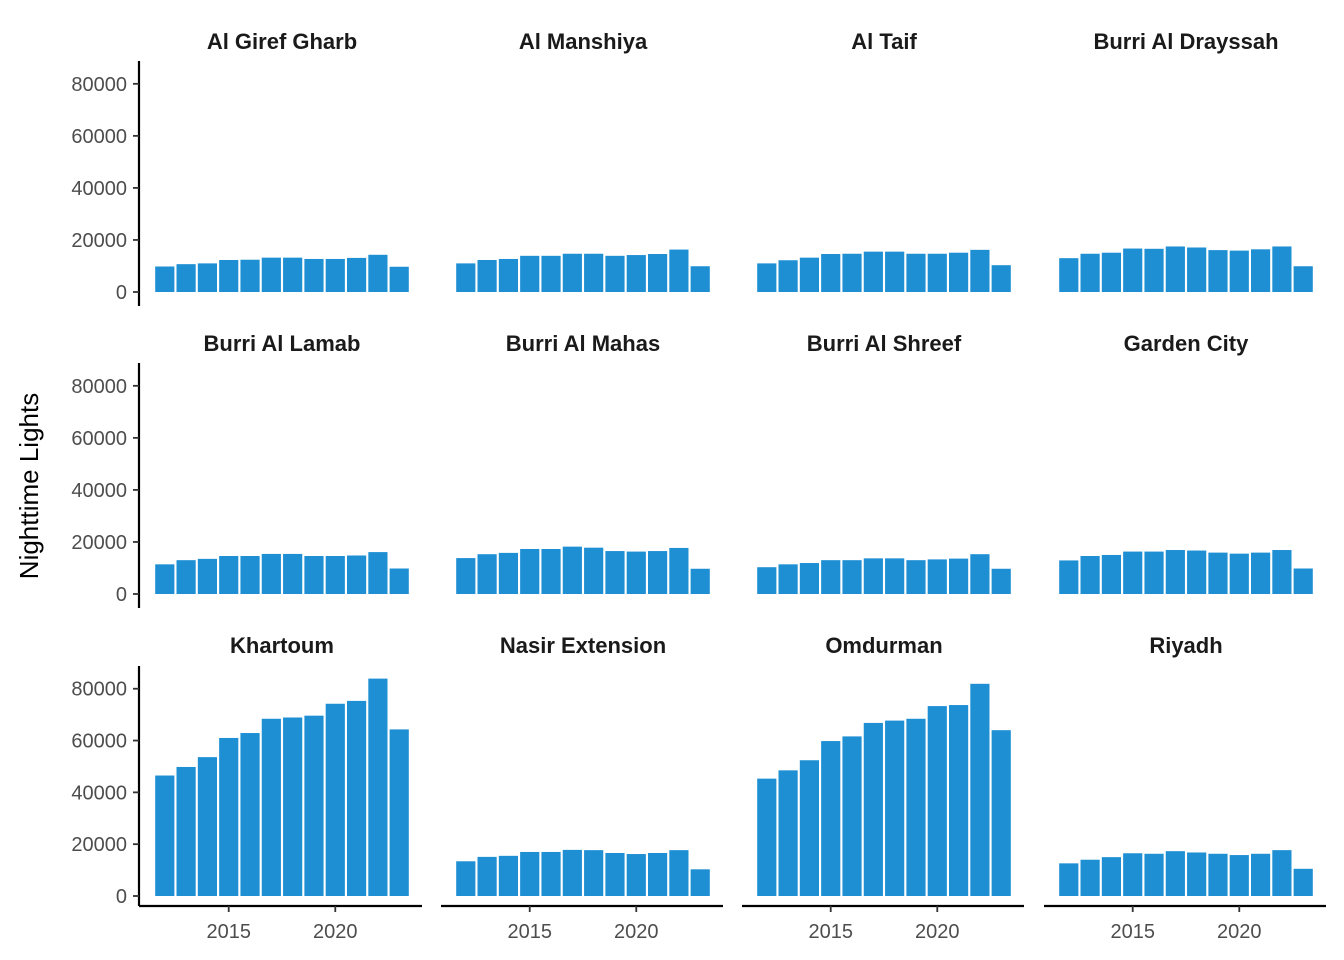 The width and height of the screenshot is (1344, 960). I want to click on panel-title: Omdurman, so click(883, 645).